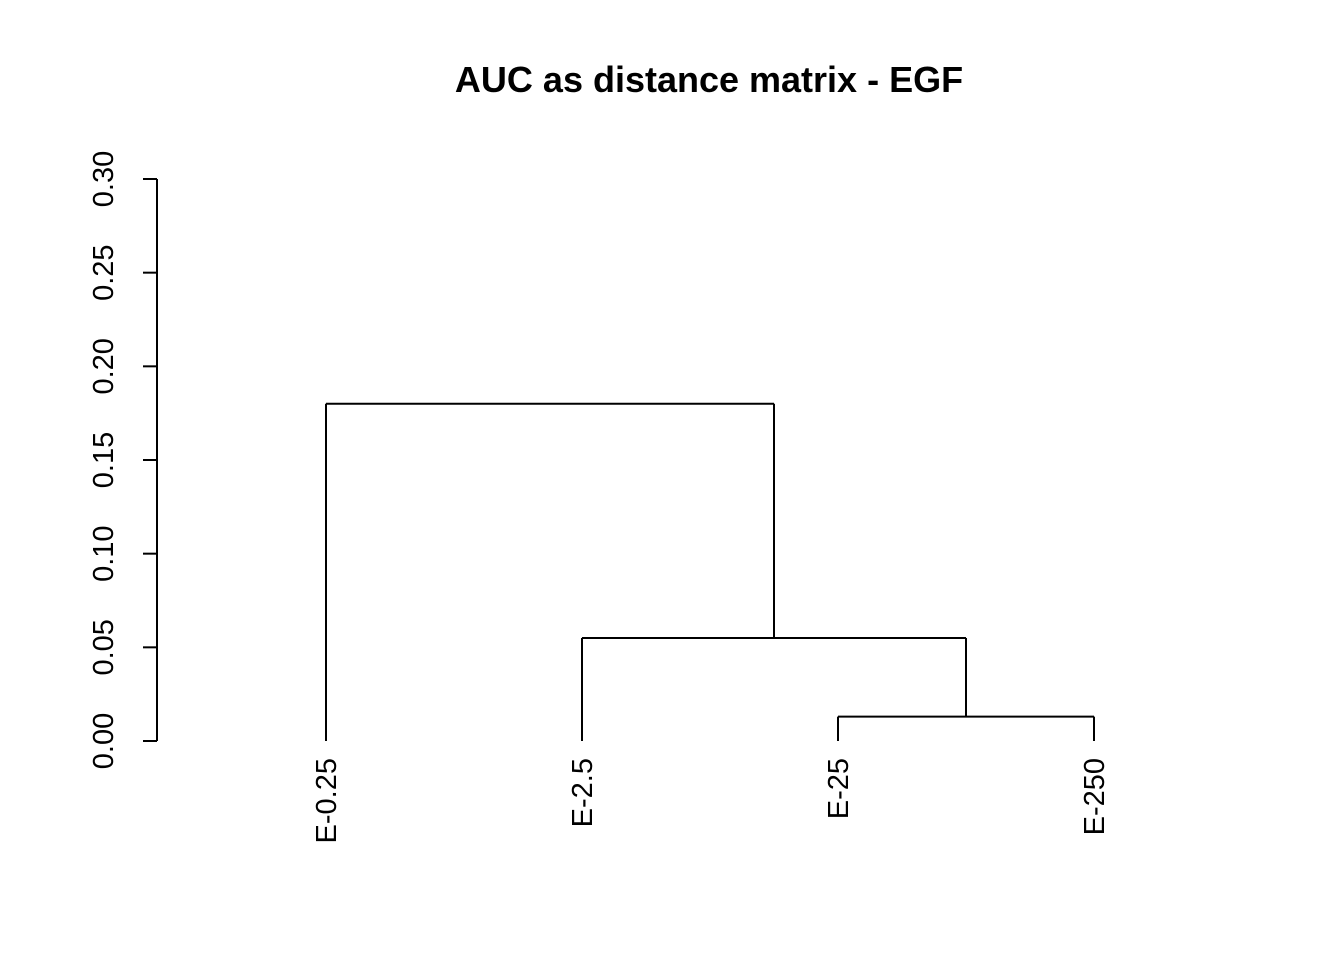 The image size is (1344, 960). Describe the element at coordinates (104, 366) in the screenshot. I see `y-tick-label: 0.20` at that location.